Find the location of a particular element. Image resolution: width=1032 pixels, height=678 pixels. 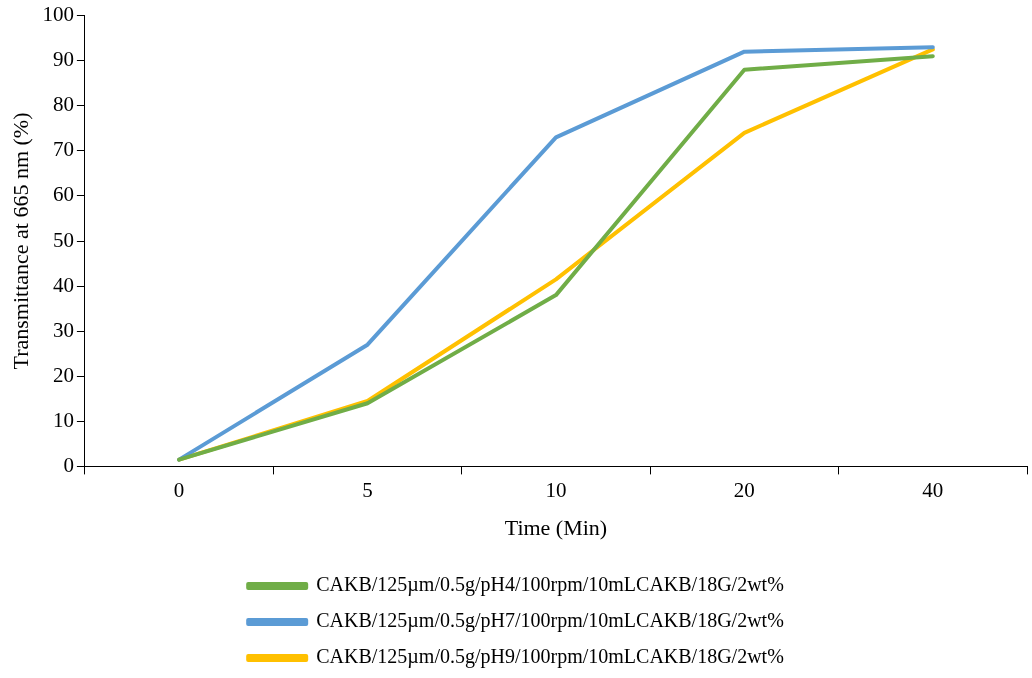

legend-label: CAKB/125µm/0.5g/pH9/100rpm/10mLCAKB/18G/2wt% is located at coordinates (550, 657).